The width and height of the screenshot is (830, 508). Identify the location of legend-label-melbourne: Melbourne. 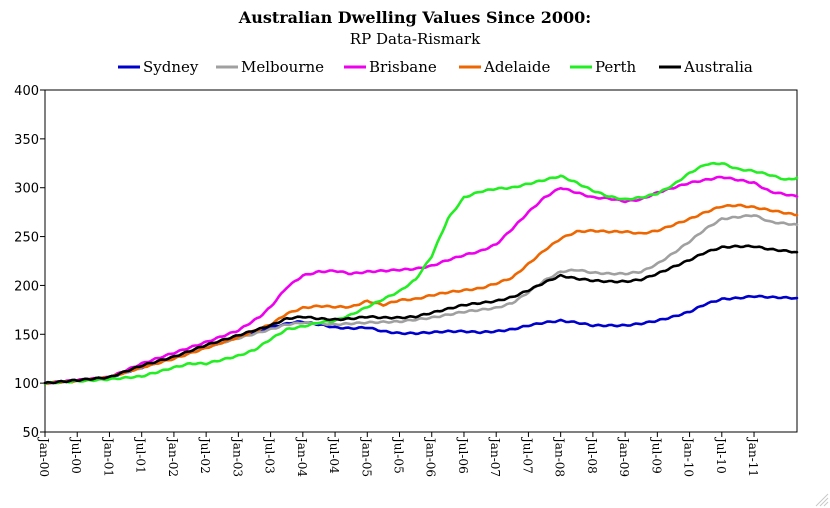
(282, 67).